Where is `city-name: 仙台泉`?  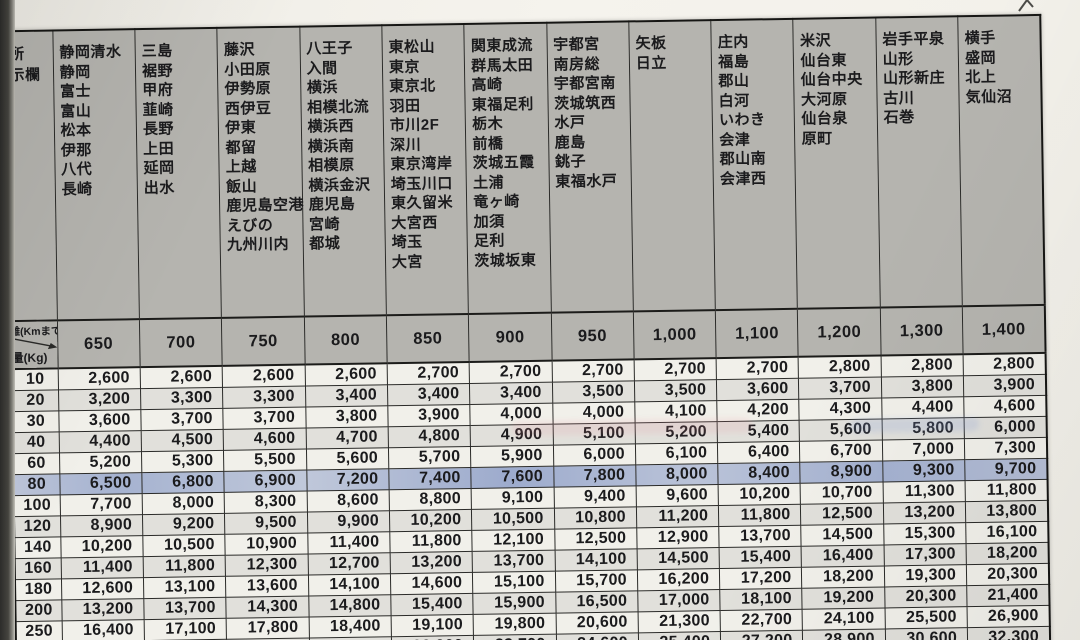
city-name: 仙台泉 is located at coordinates (824, 118).